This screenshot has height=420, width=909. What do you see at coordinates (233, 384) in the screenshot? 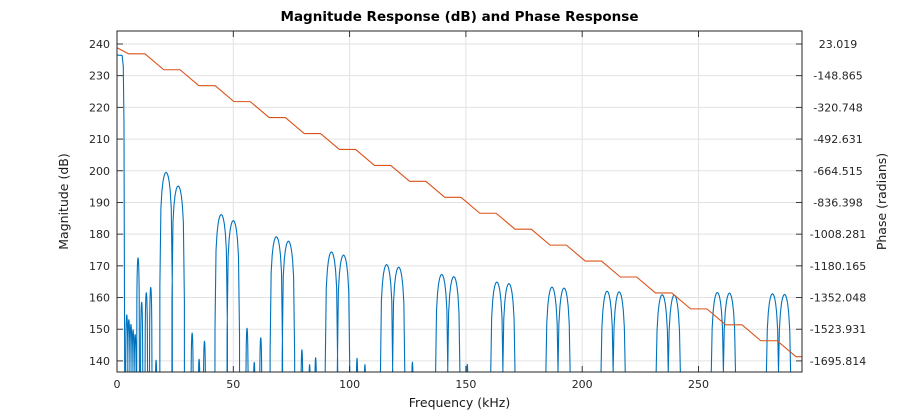
I see `x-tick-label: 50` at bounding box center [233, 384].